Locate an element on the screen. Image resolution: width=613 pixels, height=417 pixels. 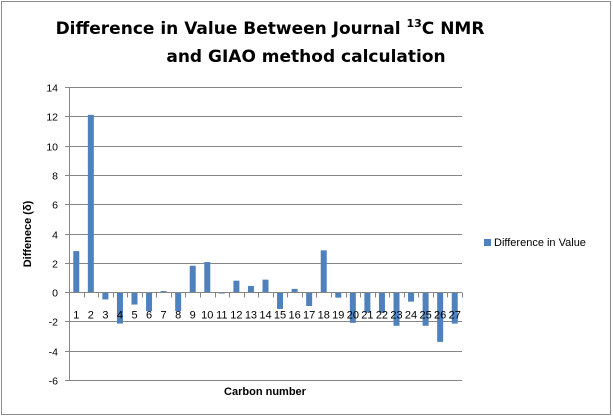
y-axis-label: Diffenece (δ) is located at coordinates (28, 233).